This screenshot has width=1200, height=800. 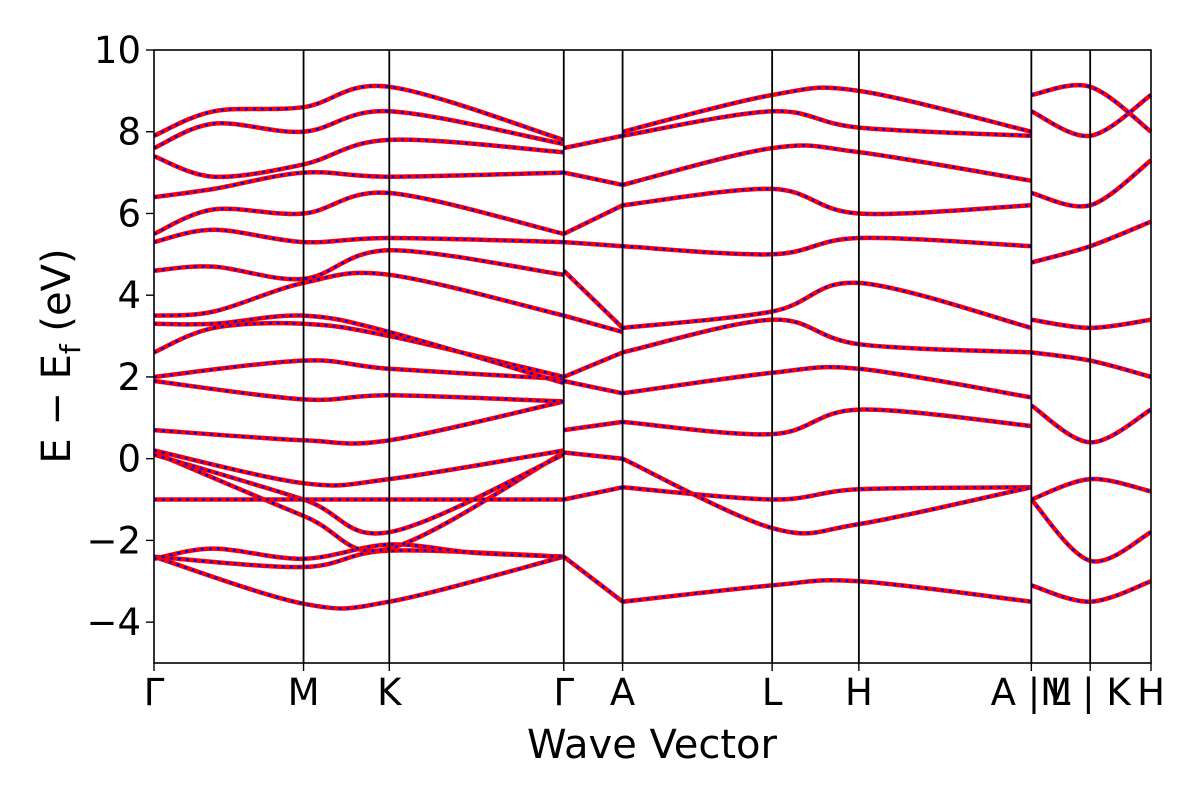 I want to click on x-tick-label-9: H, so click(x=1151, y=692).